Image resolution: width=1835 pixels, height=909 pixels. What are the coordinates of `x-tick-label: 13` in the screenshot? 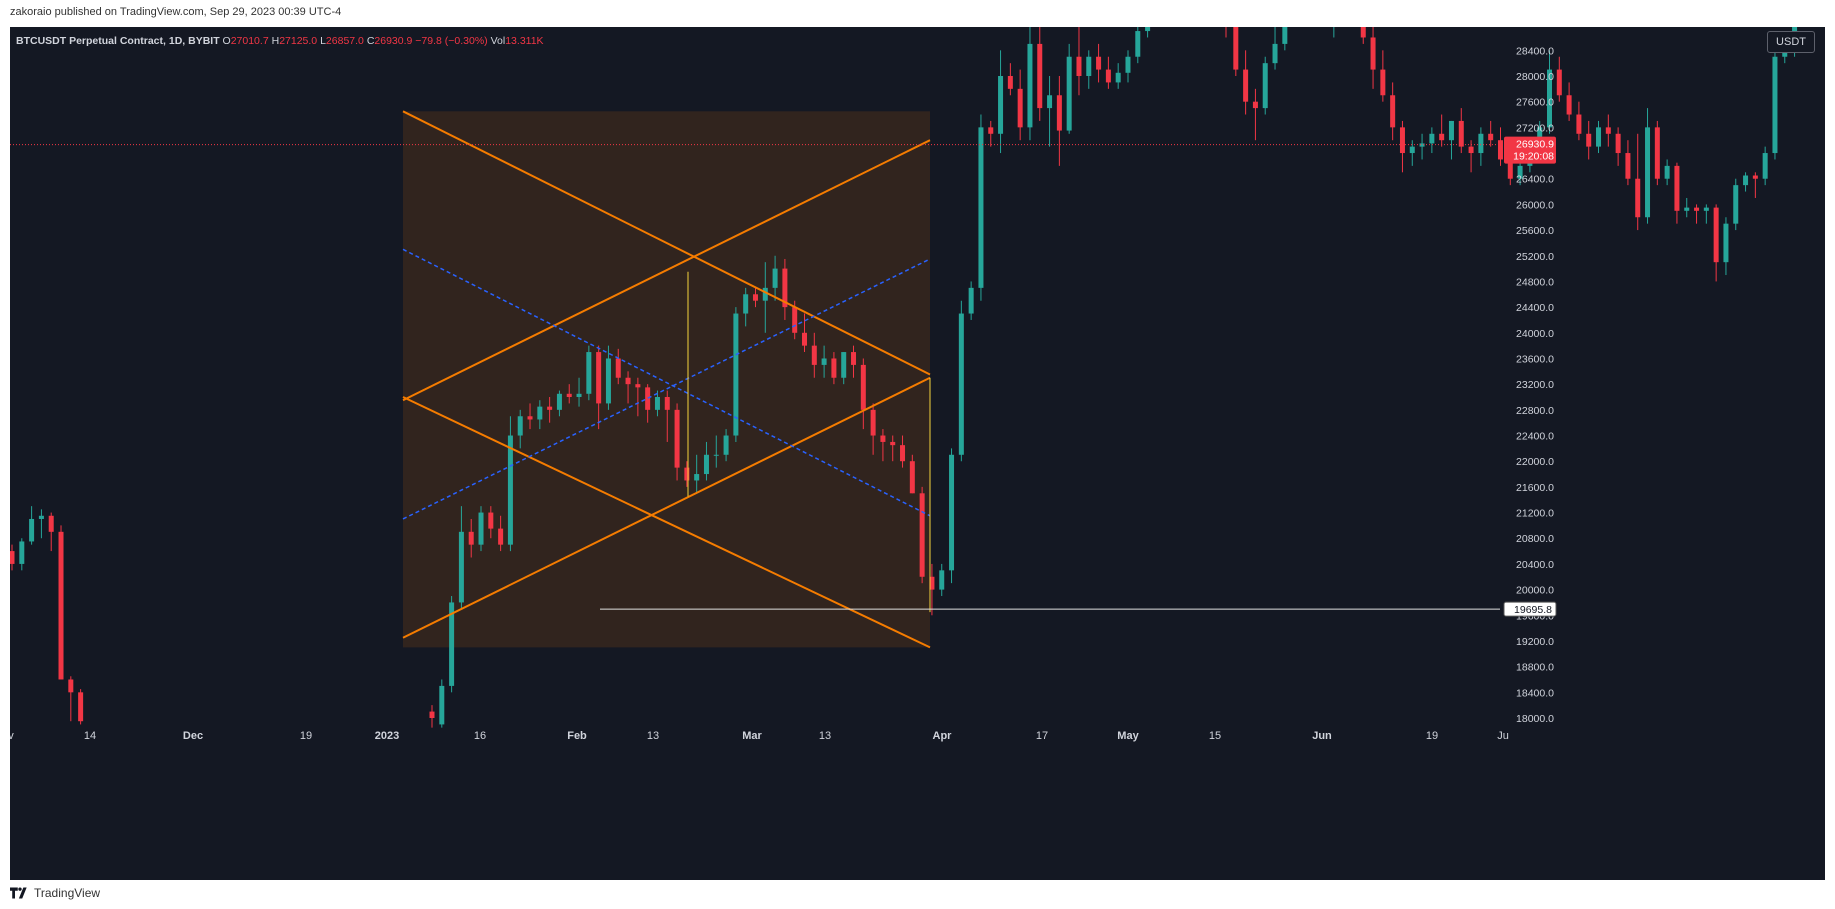 It's located at (653, 736).